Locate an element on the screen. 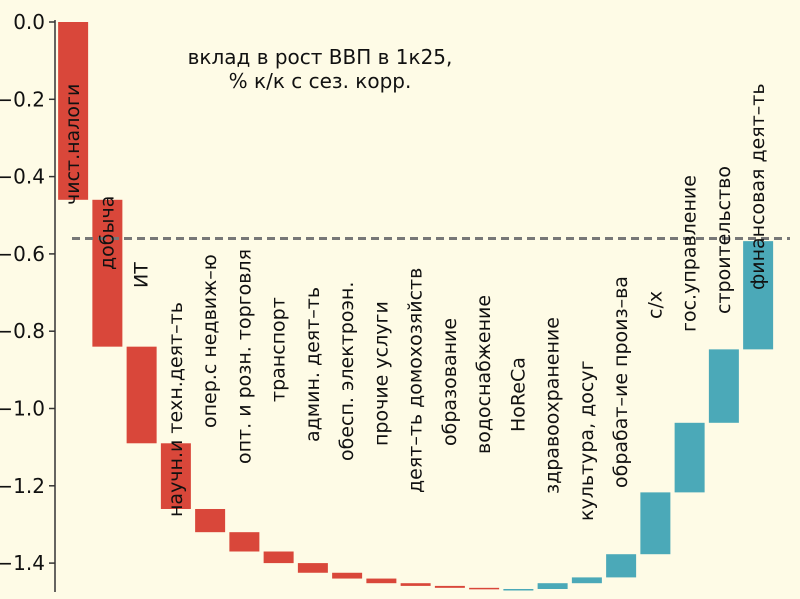 The width and height of the screenshot is (800, 599). y-tick-label: −0.8 is located at coordinates (22, 331).